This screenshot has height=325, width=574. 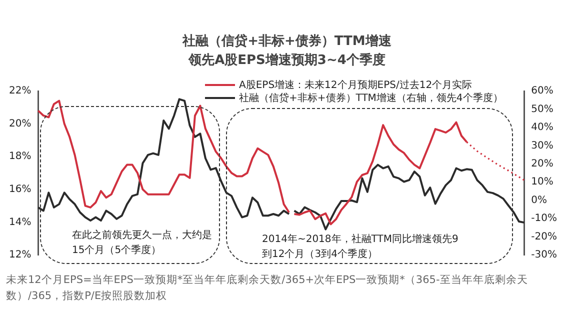 What do you see at coordinates (20, 255) in the screenshot?
I see `y-tick-label: 12%` at bounding box center [20, 255].